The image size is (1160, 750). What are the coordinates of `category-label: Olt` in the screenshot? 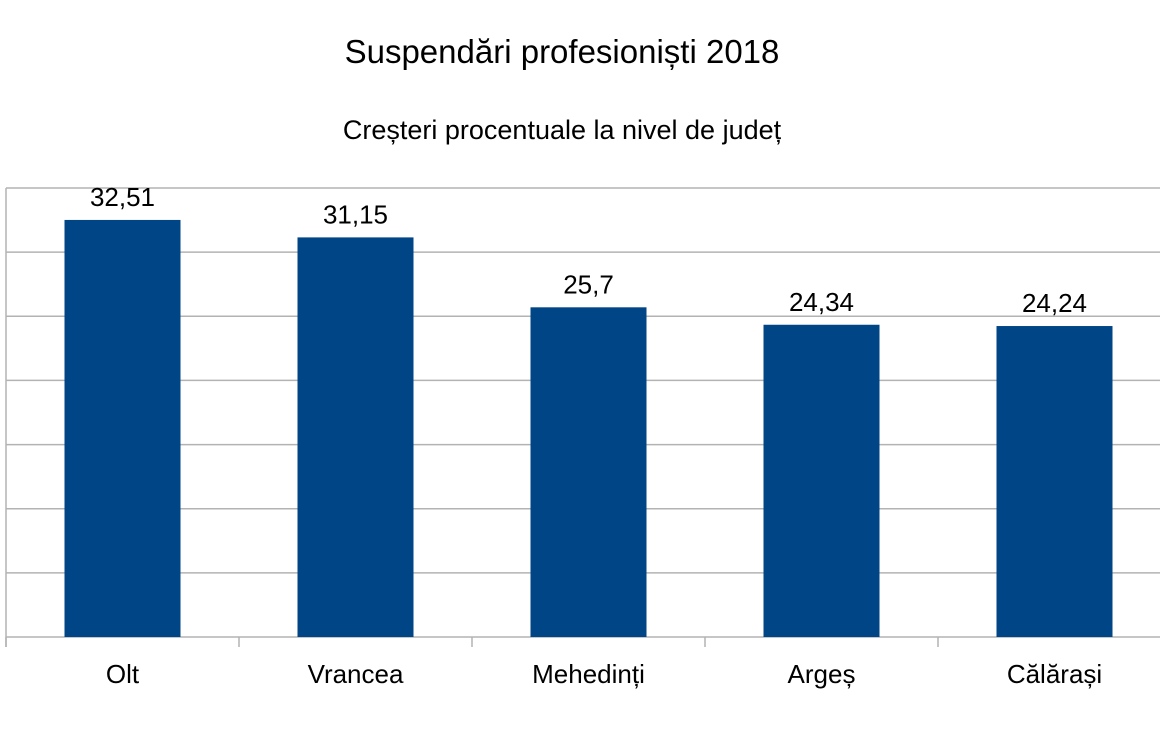 It's located at (123, 674).